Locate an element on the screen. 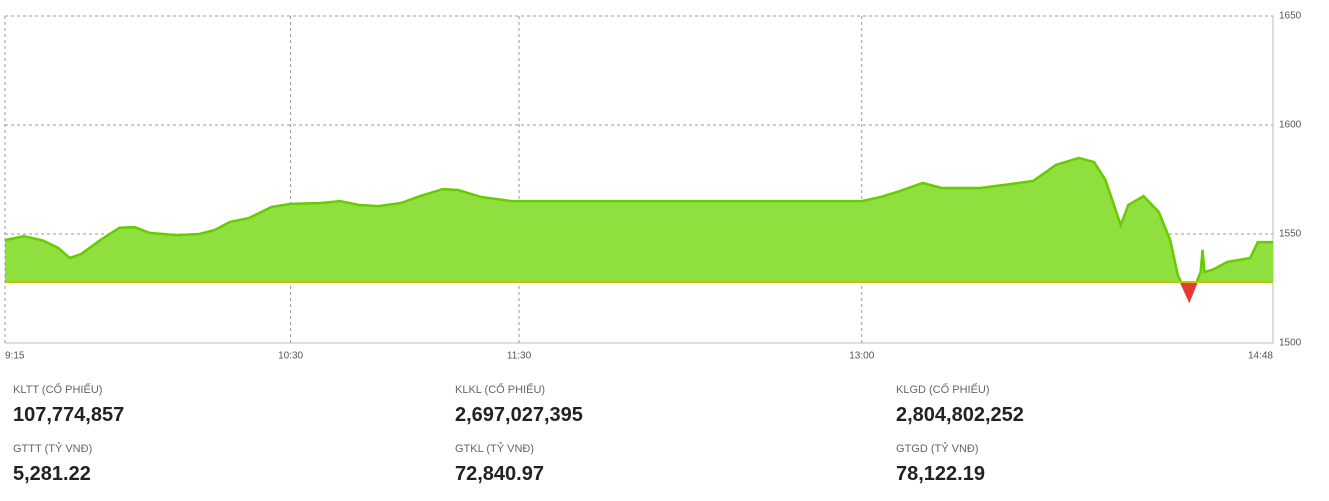  stat-label: KLKL (CỔ PHIẾU) is located at coordinates (500, 390).